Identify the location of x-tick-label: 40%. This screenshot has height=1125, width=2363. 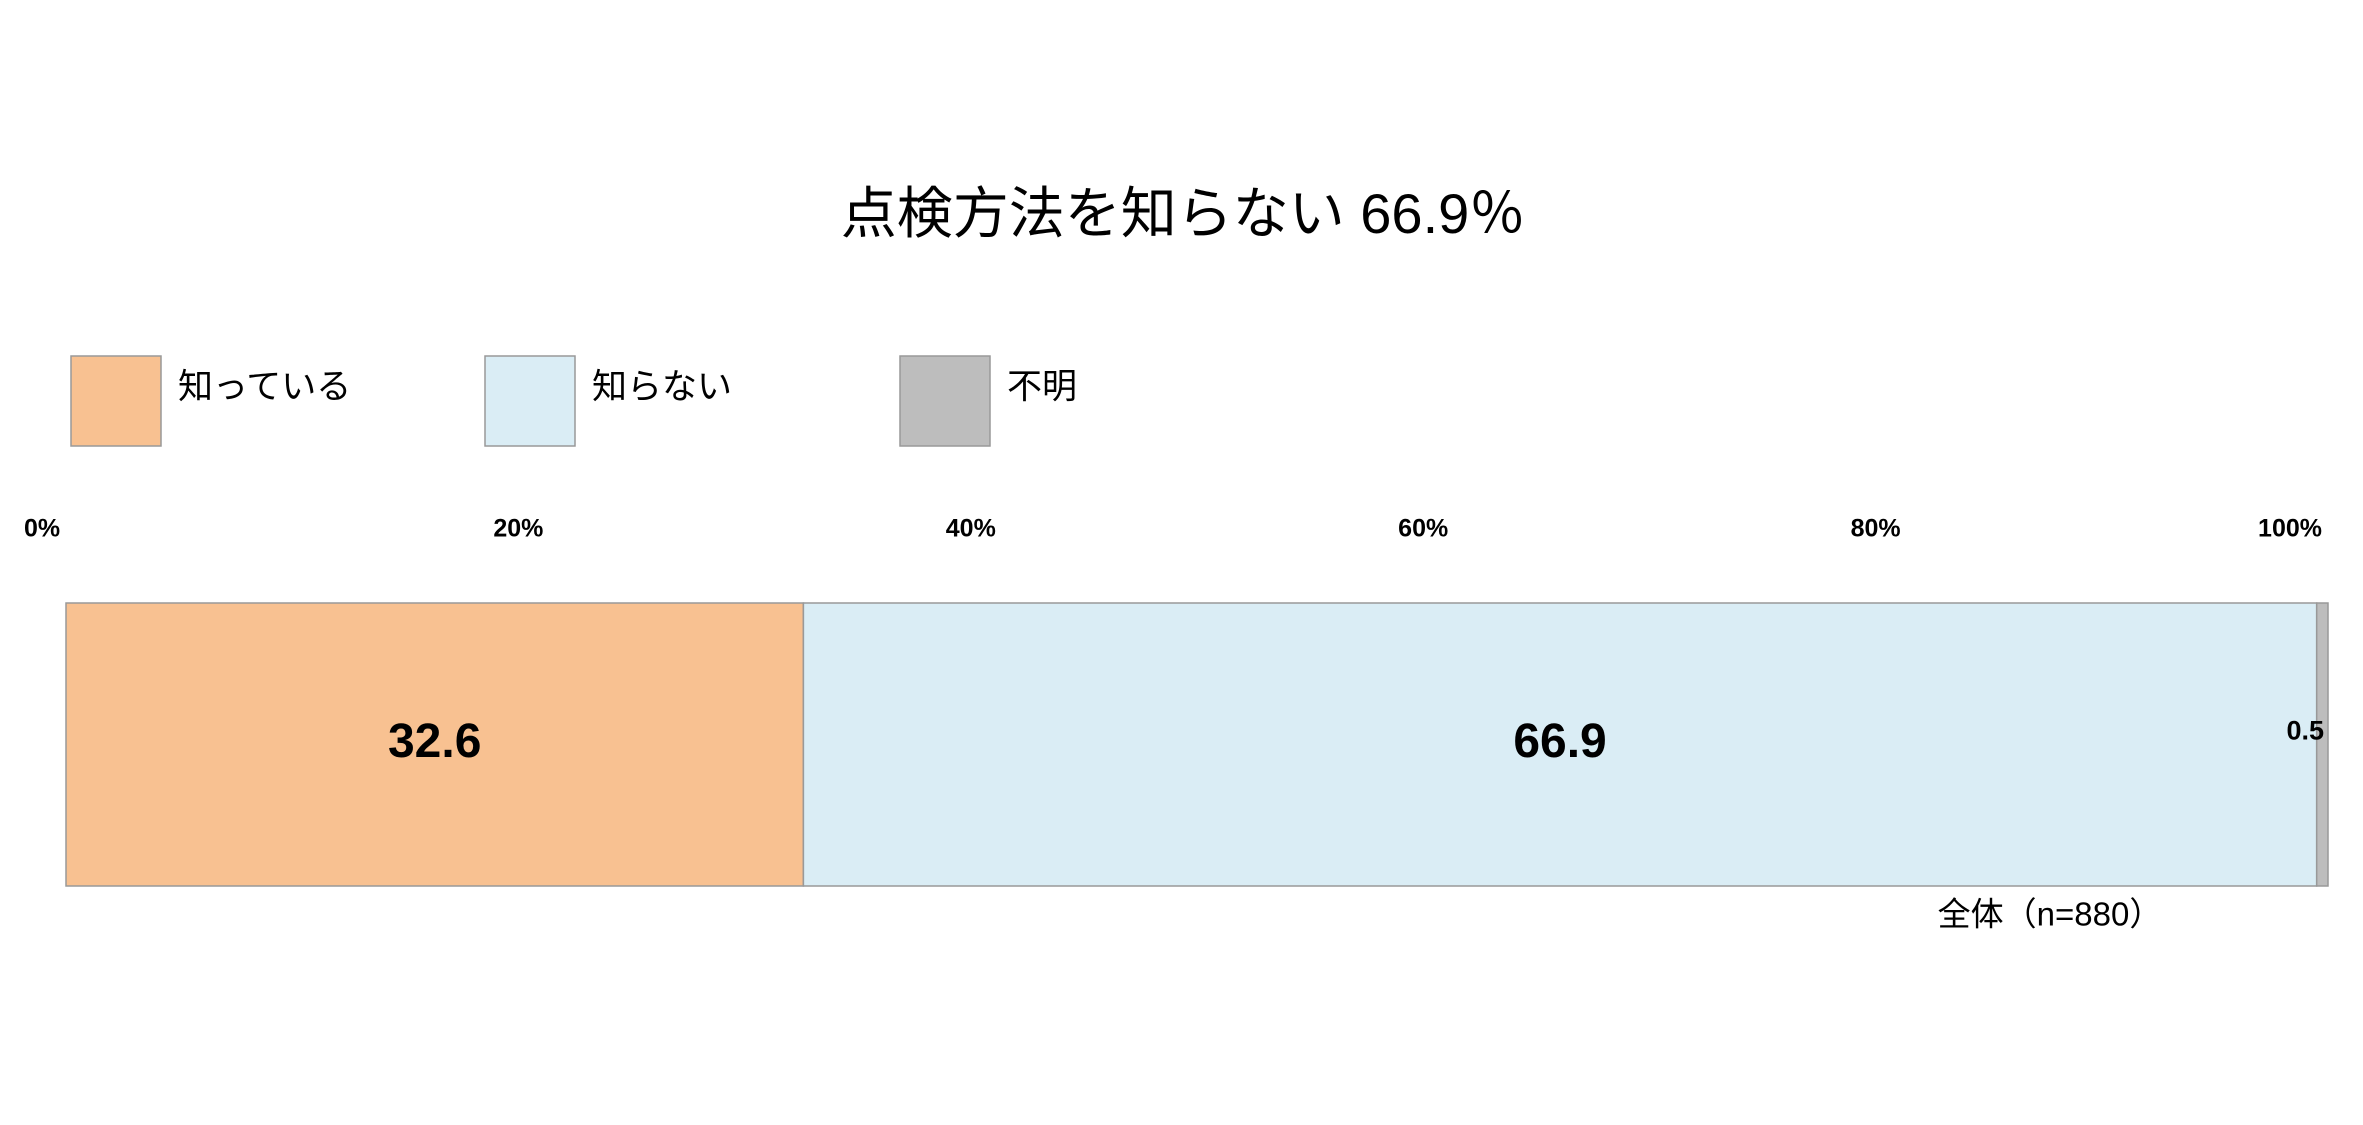
(971, 529).